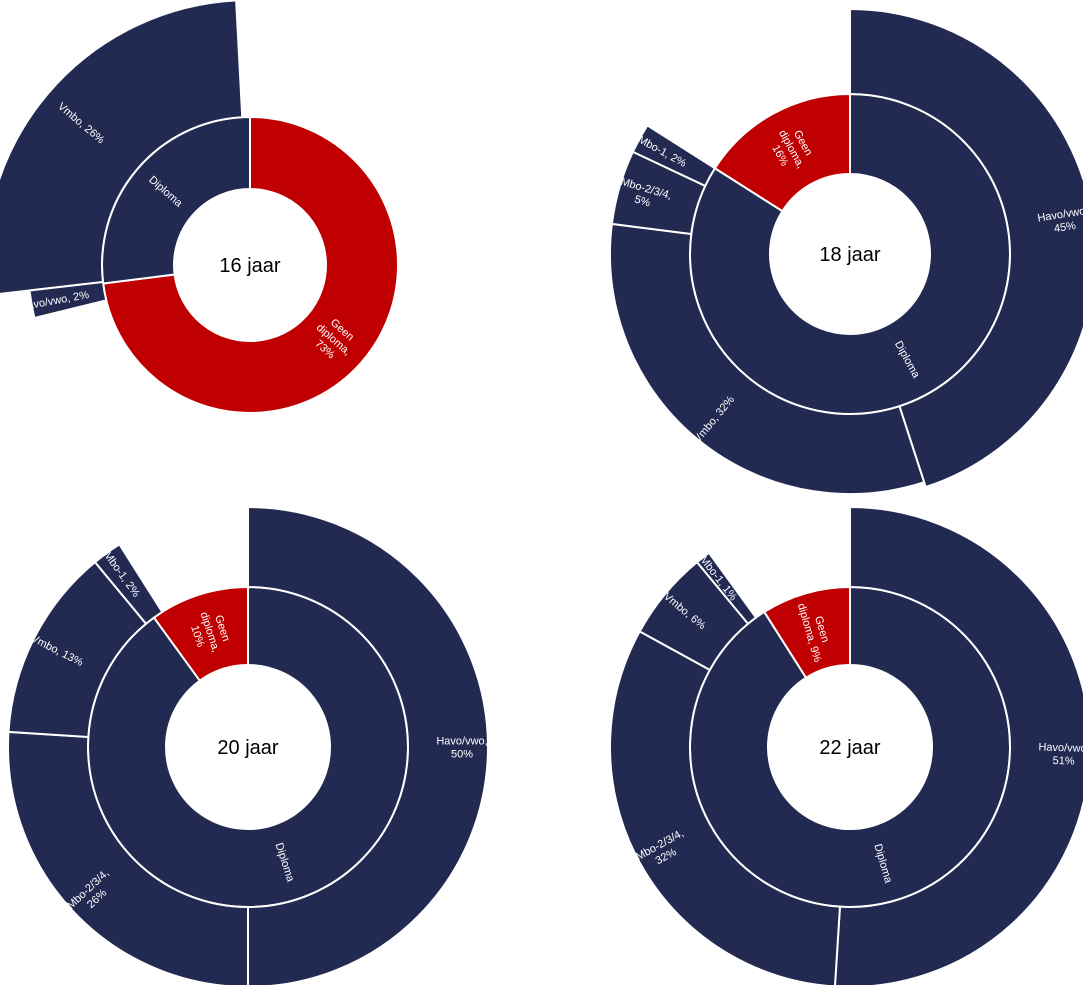 This screenshot has height=985, width=1083. Describe the element at coordinates (461, 748) in the screenshot. I see `outer-label-havo-vwo: Havo/vwo, 50%` at that location.